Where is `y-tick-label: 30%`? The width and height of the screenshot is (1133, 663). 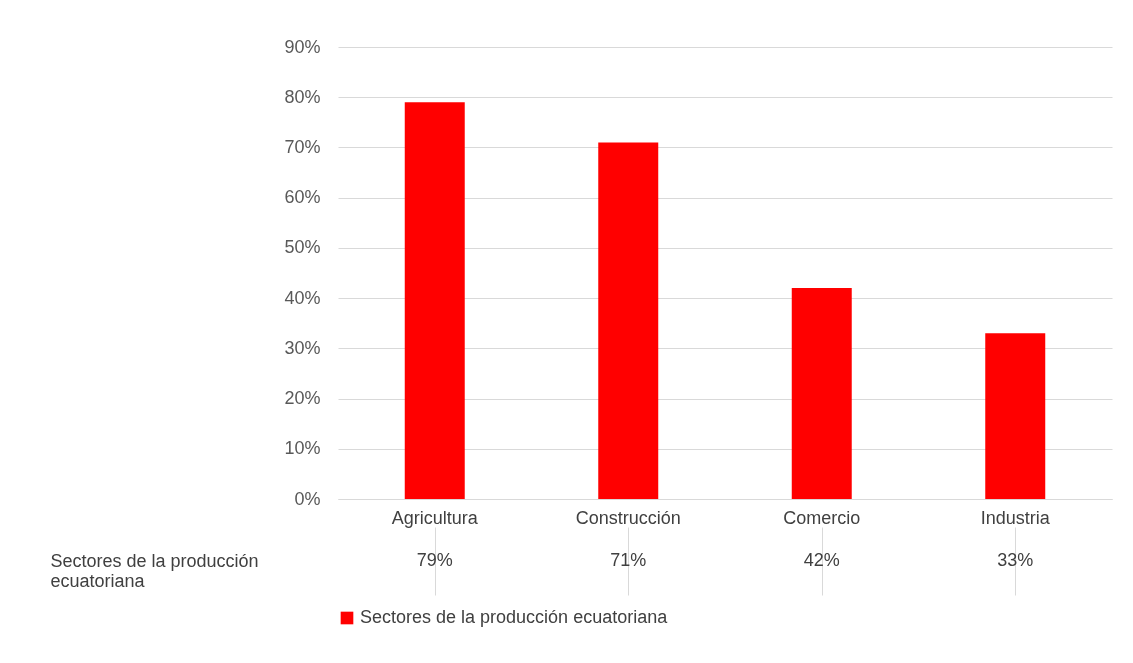 y-tick-label: 30% is located at coordinates (302, 347).